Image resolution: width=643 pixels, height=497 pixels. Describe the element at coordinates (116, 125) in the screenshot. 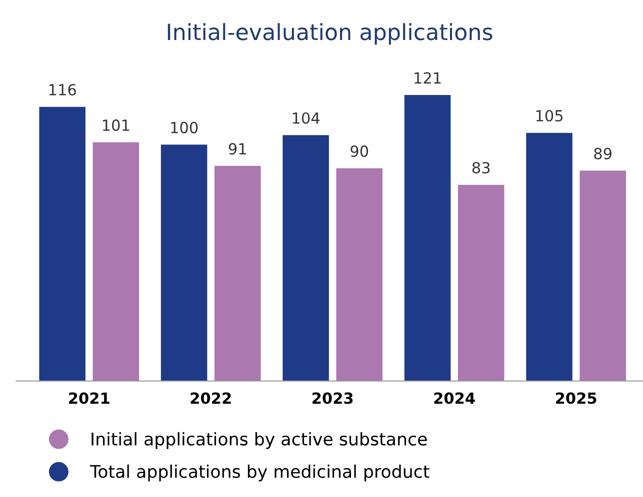

I see `data-label: 101` at that location.